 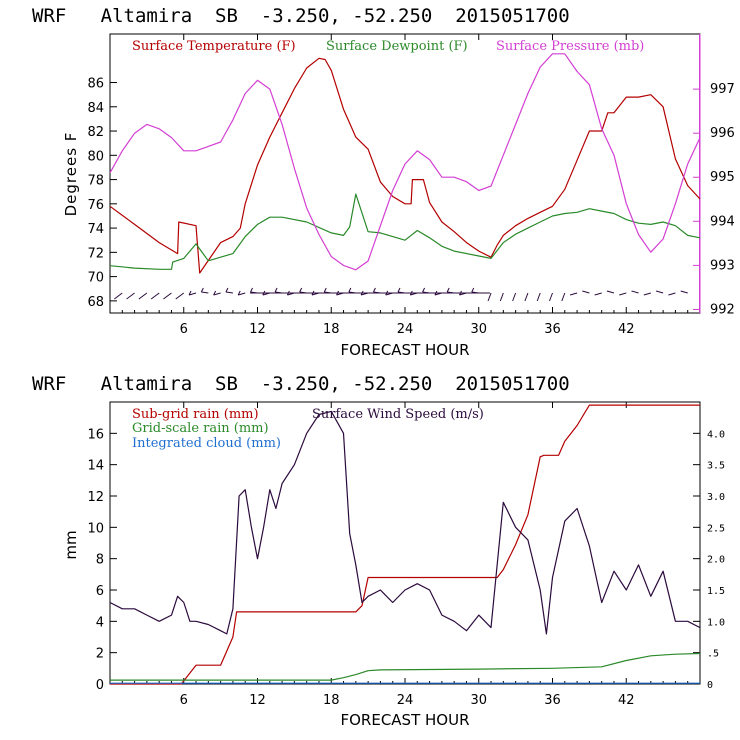 What do you see at coordinates (716, 560) in the screenshot?
I see `y2-tick-label: 2.0` at bounding box center [716, 560].